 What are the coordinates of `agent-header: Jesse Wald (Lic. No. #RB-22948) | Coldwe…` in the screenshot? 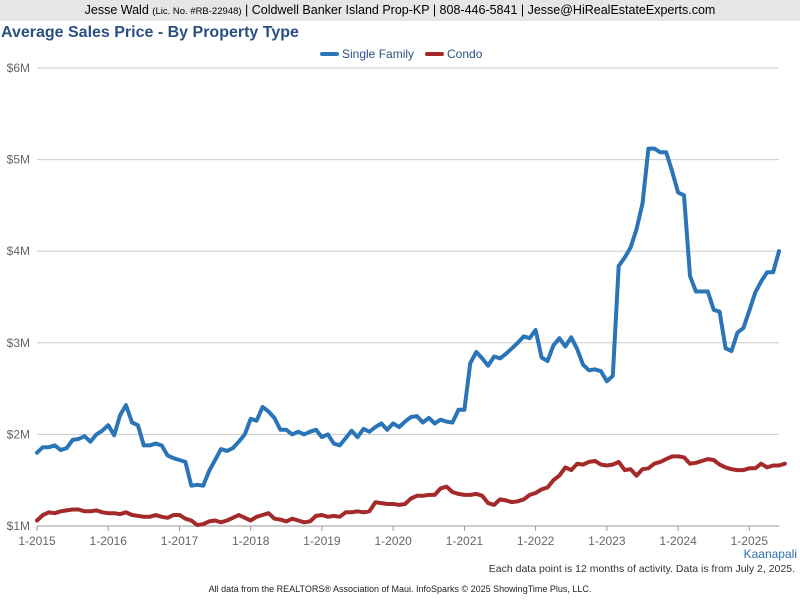 It's located at (400, 10).